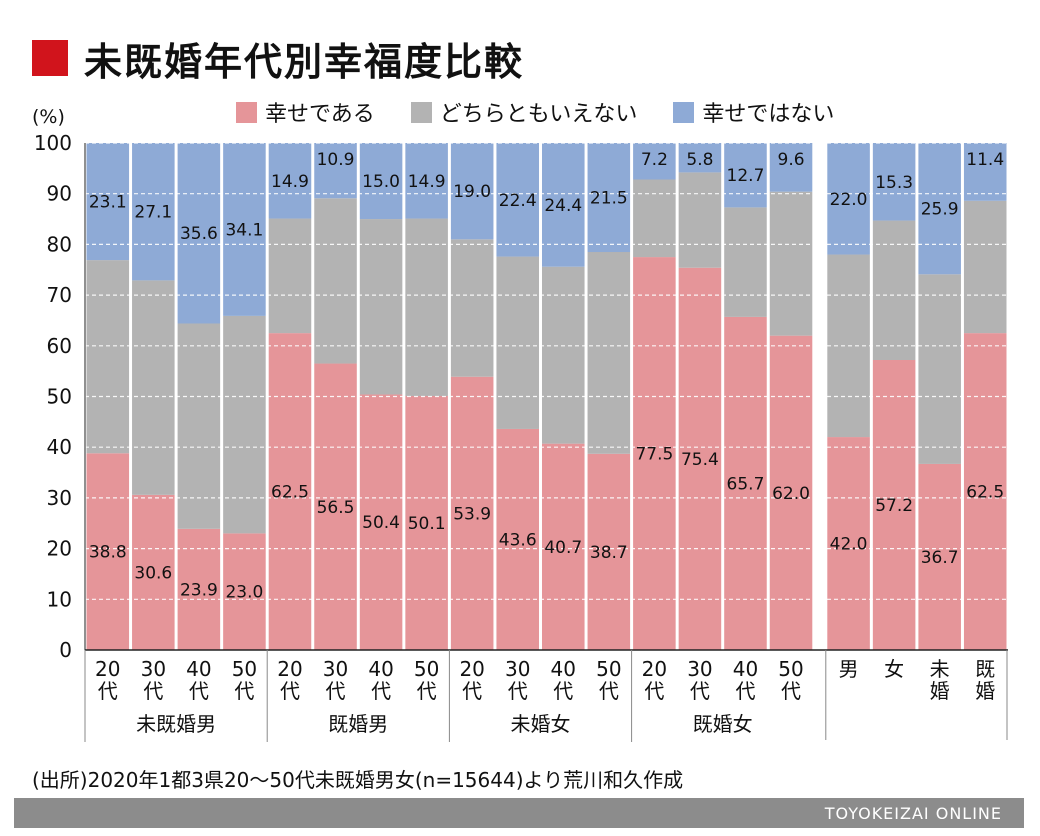 The image size is (1040, 836). What do you see at coordinates (609, 199) in the screenshot?
I see `data-label-unhappy: 21.5` at bounding box center [609, 199].